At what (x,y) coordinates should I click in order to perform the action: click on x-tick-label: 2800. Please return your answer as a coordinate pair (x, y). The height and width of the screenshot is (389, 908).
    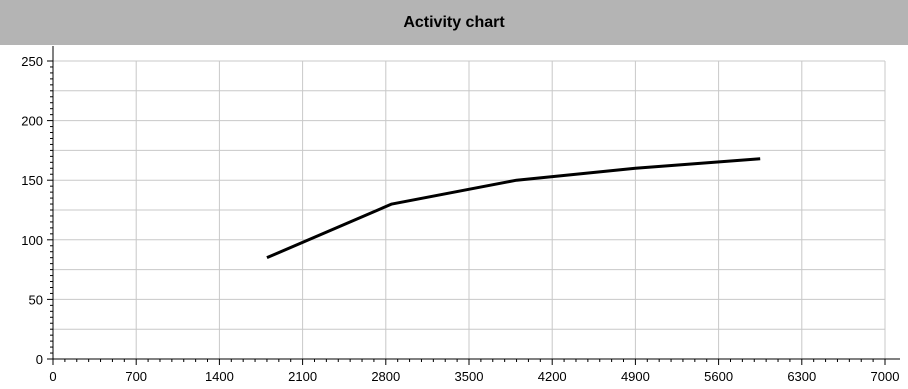
    Looking at the image, I should click on (385, 376).